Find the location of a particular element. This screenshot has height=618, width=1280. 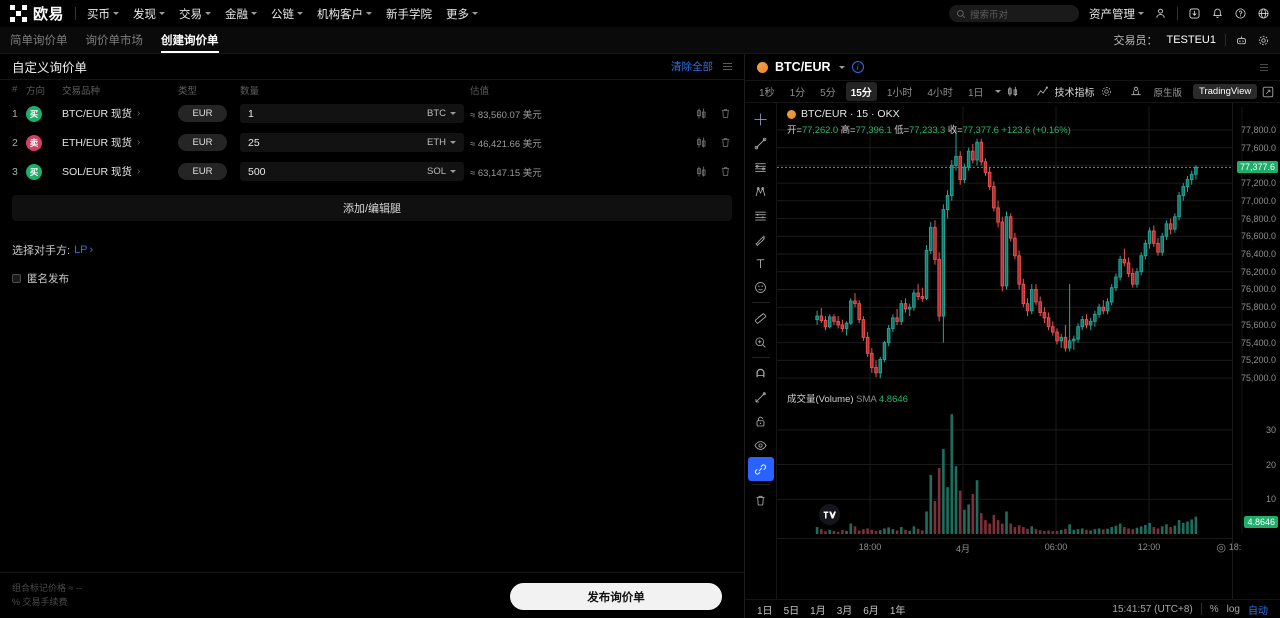

panel-grip-icon is located at coordinates (727, 66).